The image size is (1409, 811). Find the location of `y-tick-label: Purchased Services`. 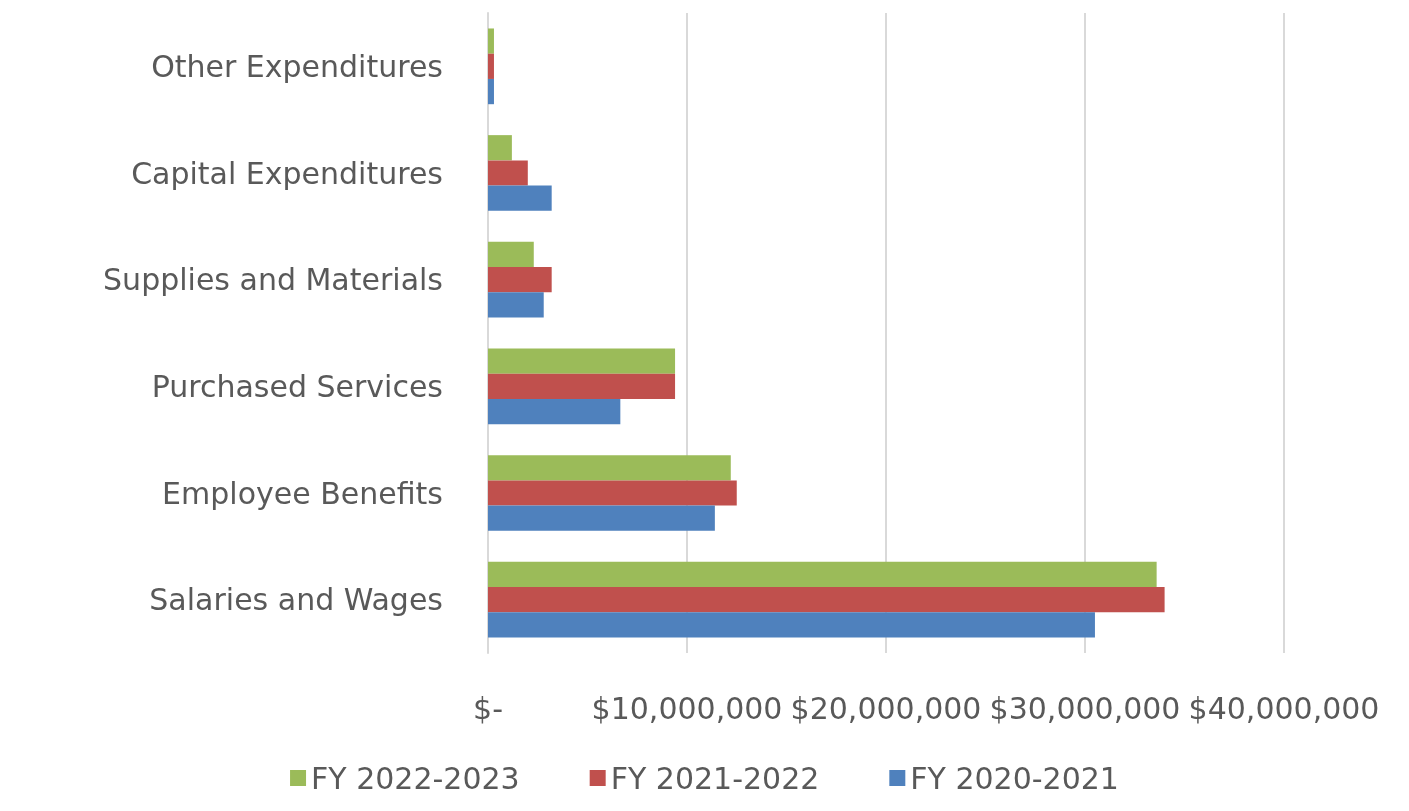

y-tick-label: Purchased Services is located at coordinates (297, 386).